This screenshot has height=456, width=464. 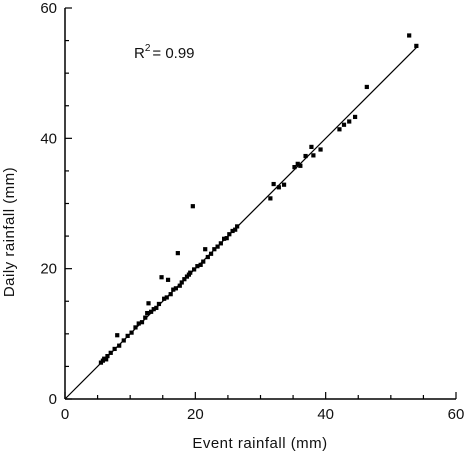 I want to click on y-tick-label: 0, so click(x=53, y=399).